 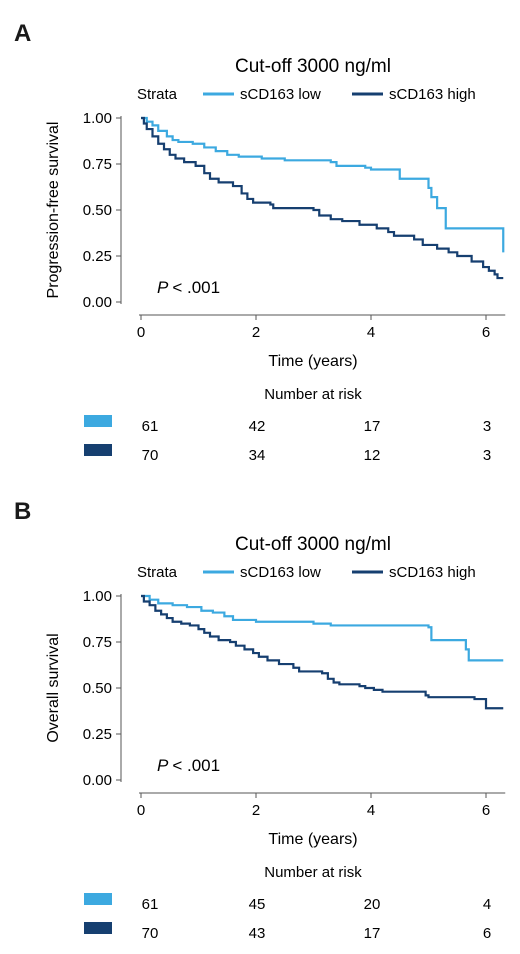 What do you see at coordinates (257, 455) in the screenshot?
I see `risk-value: 34` at bounding box center [257, 455].